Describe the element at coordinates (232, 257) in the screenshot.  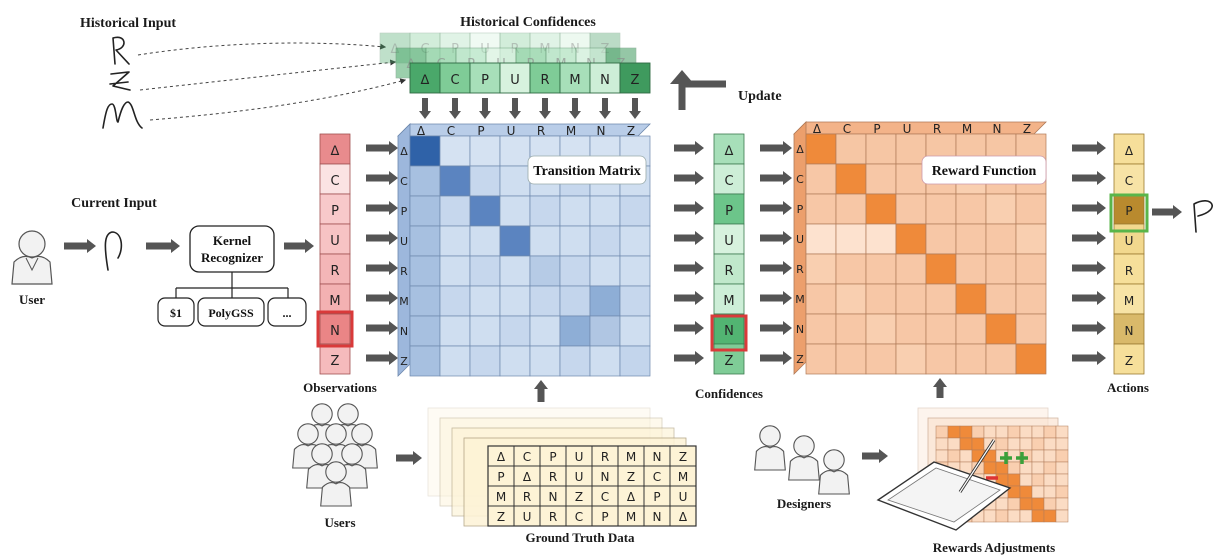
I see `kernel-recognizer-line2: Recognizer` at that location.